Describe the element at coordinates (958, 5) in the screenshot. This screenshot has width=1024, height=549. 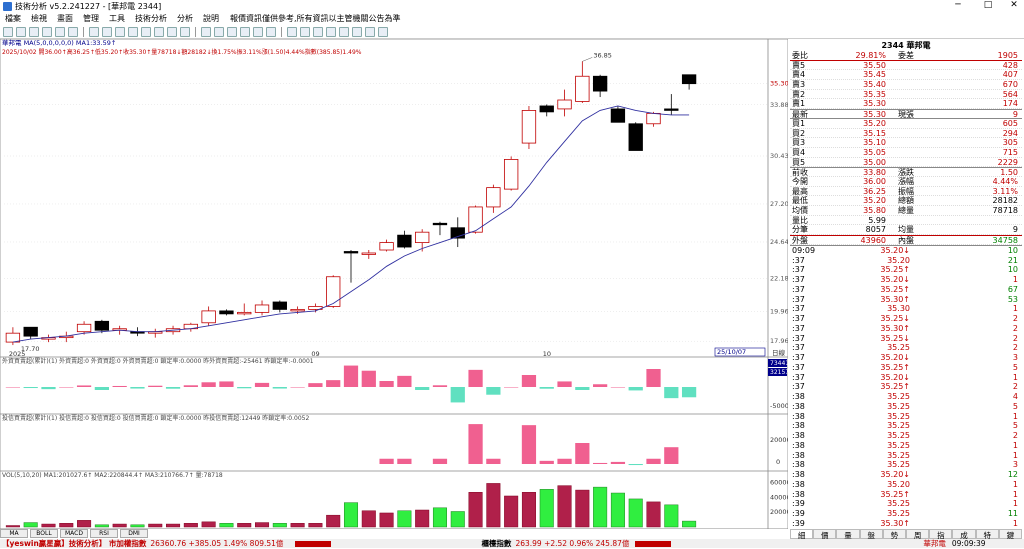
I see `minimize-button: ─` at that location.